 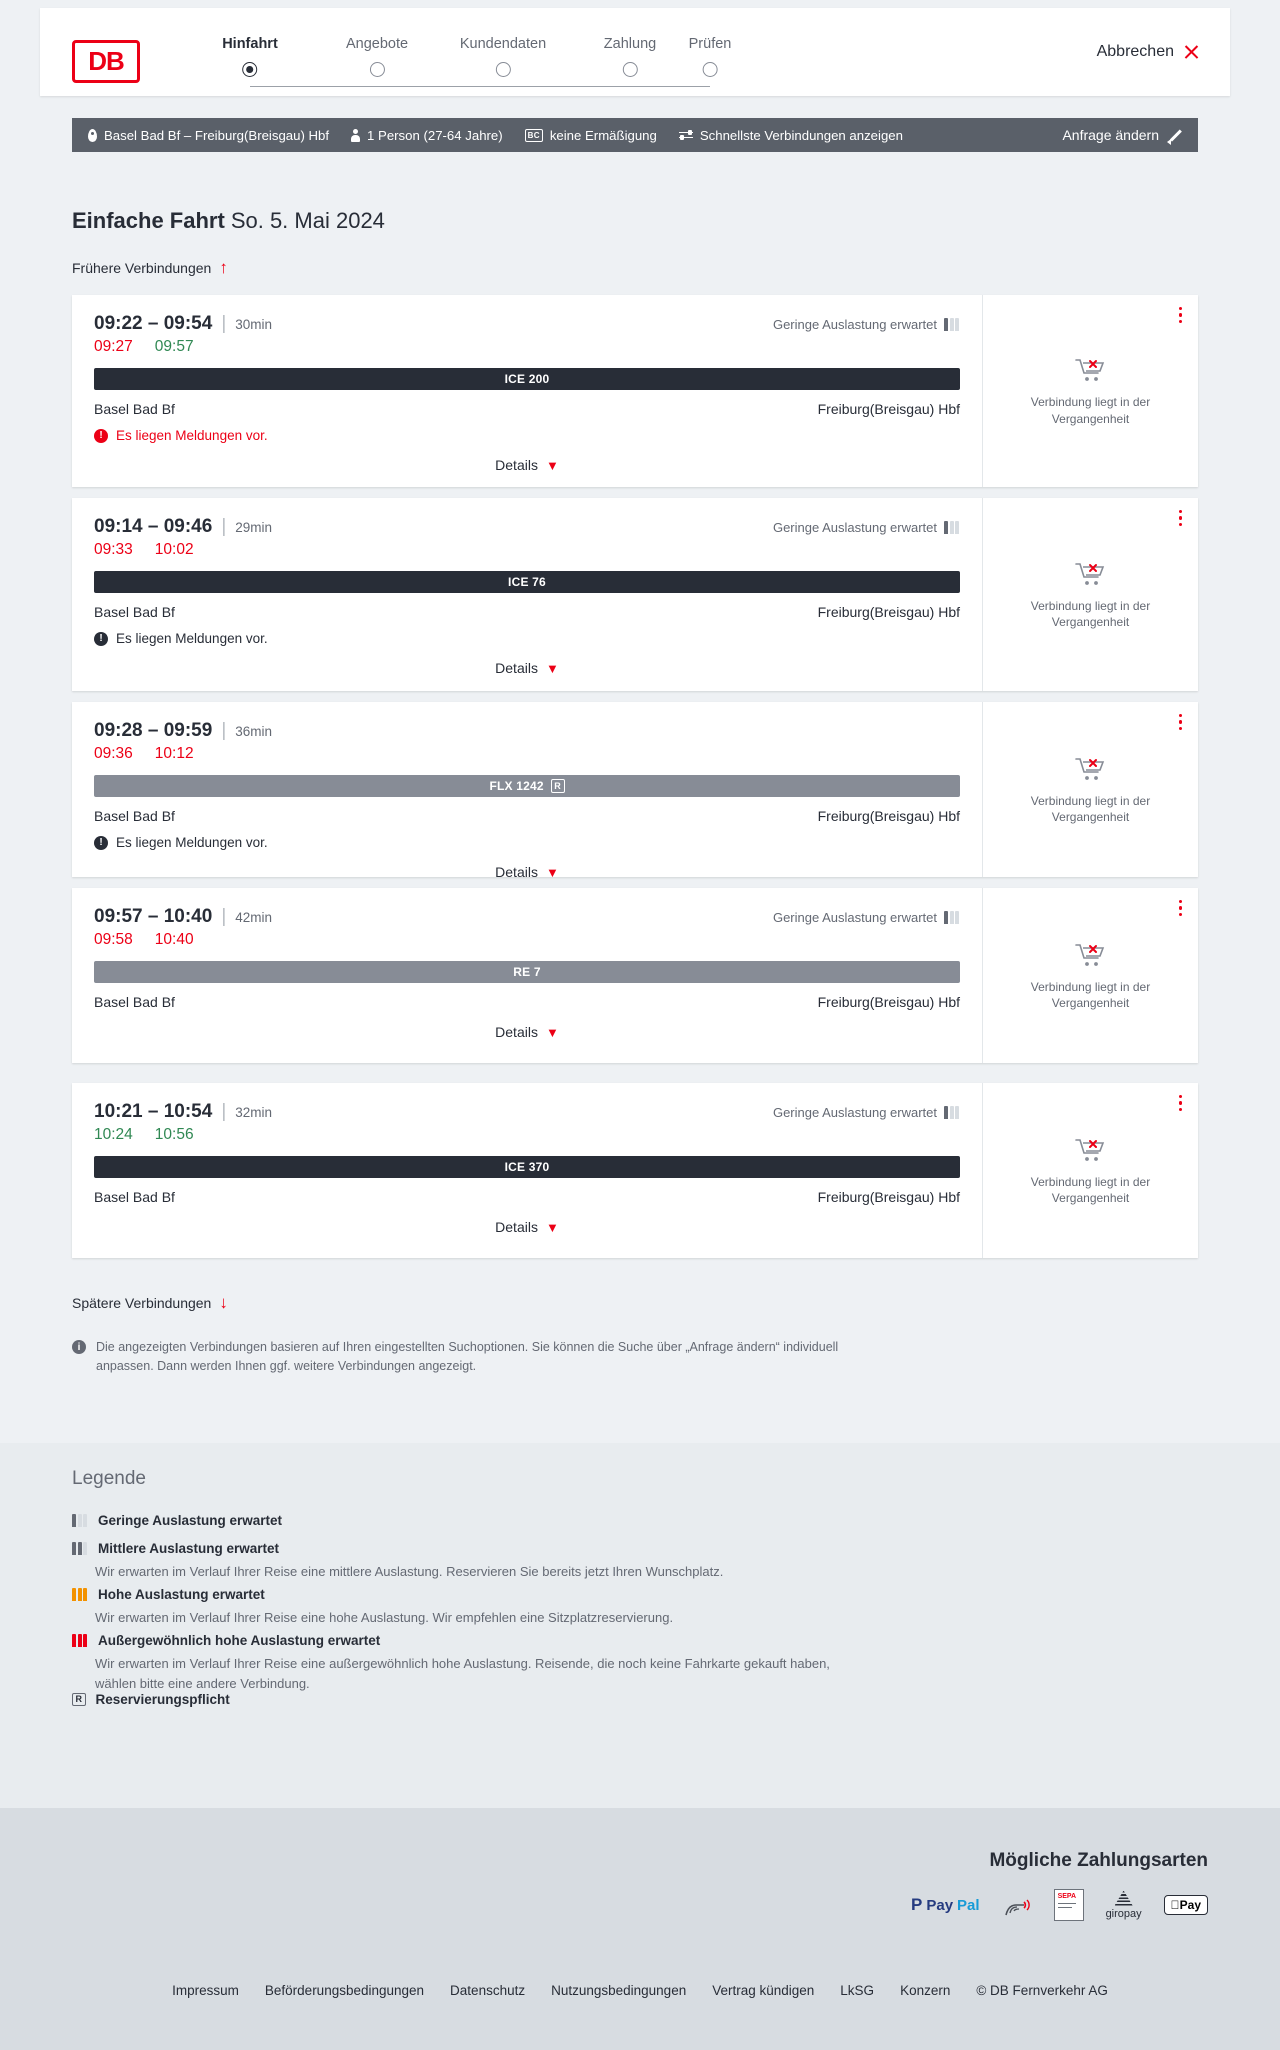 I want to click on footer-link-impressum: Impressum, so click(x=205, y=1990).